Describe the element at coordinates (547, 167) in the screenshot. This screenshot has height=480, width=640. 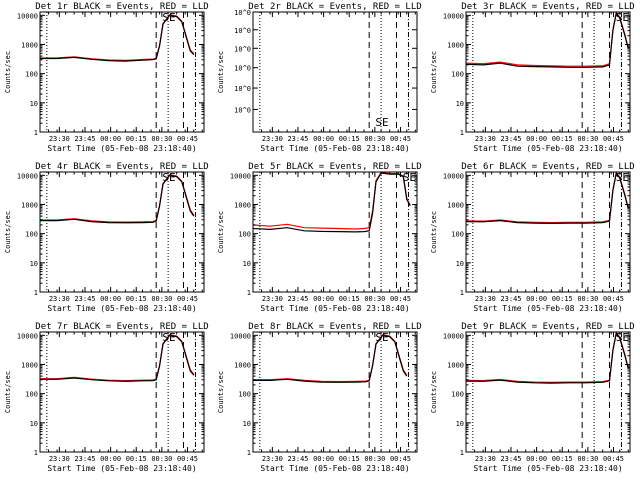
I see `panel-title: Det 6r BLACK = Events, RED = LLD` at that location.